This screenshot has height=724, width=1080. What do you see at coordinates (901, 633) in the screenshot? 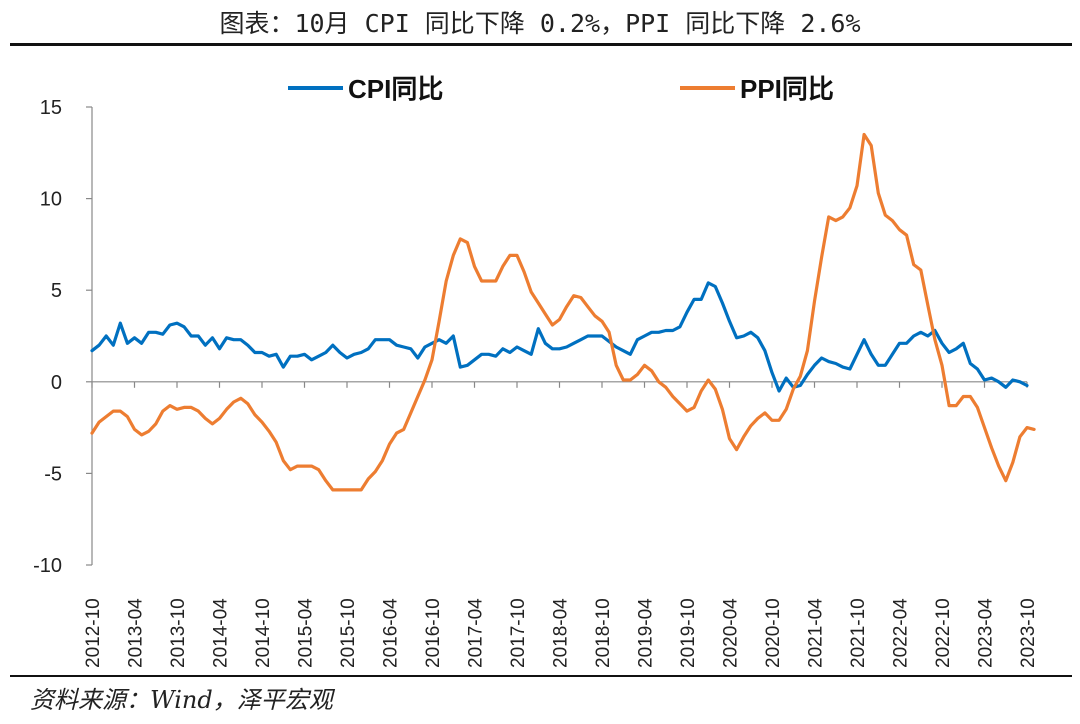
I see `x-tick-label: 2022-04` at bounding box center [901, 633].